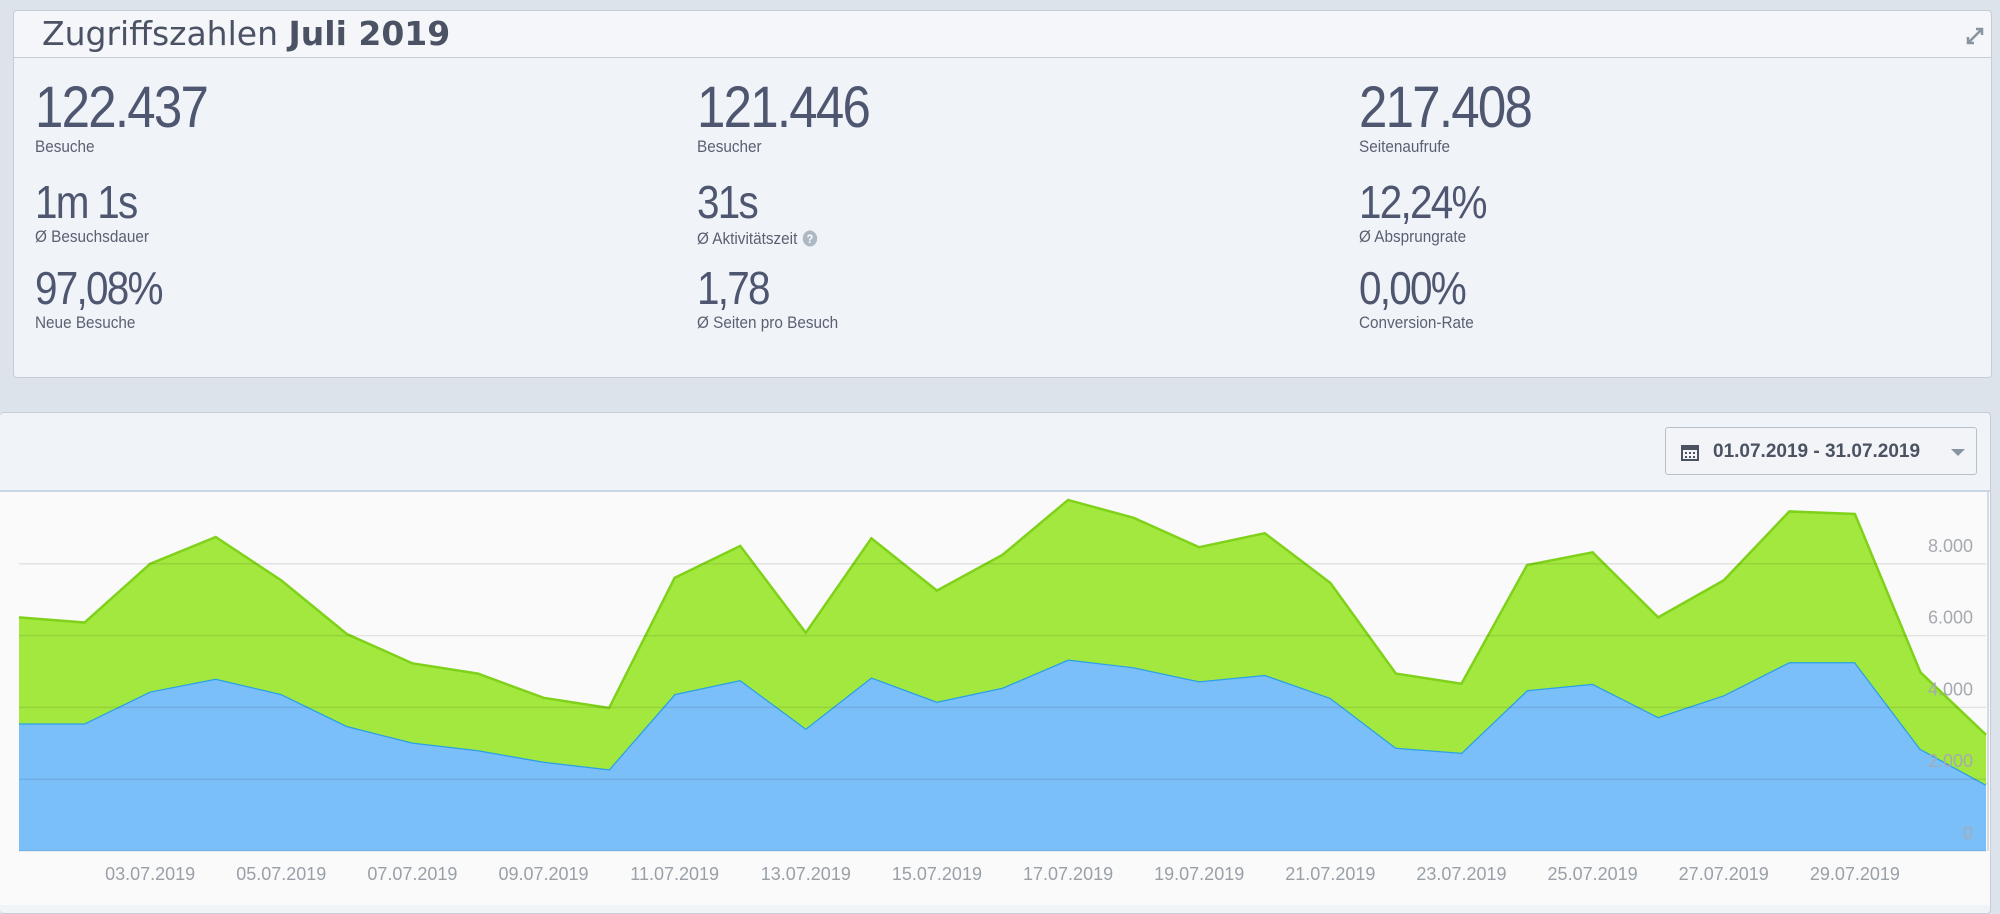 This screenshot has width=2000, height=914. What do you see at coordinates (1413, 236) in the screenshot?
I see `stat-label: Ø Absprungrate` at bounding box center [1413, 236].